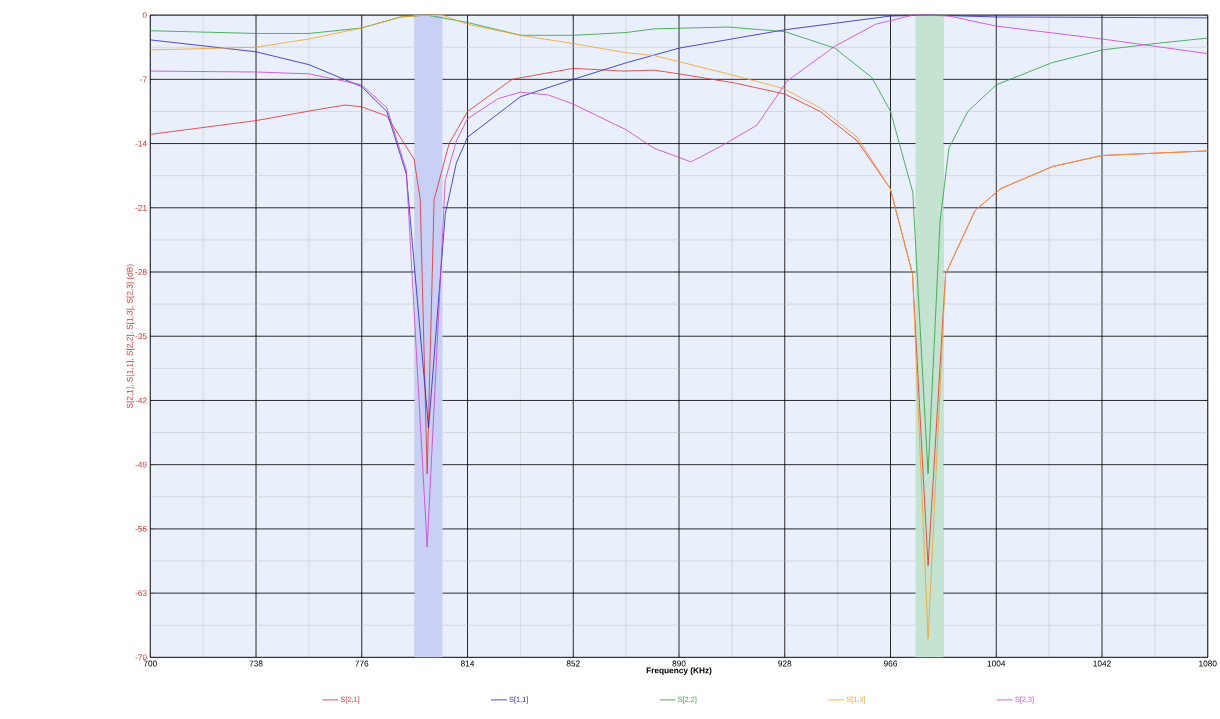 The image size is (1220, 719). Describe the element at coordinates (679, 663) in the screenshot. I see `x-tick-label: 890` at that location.